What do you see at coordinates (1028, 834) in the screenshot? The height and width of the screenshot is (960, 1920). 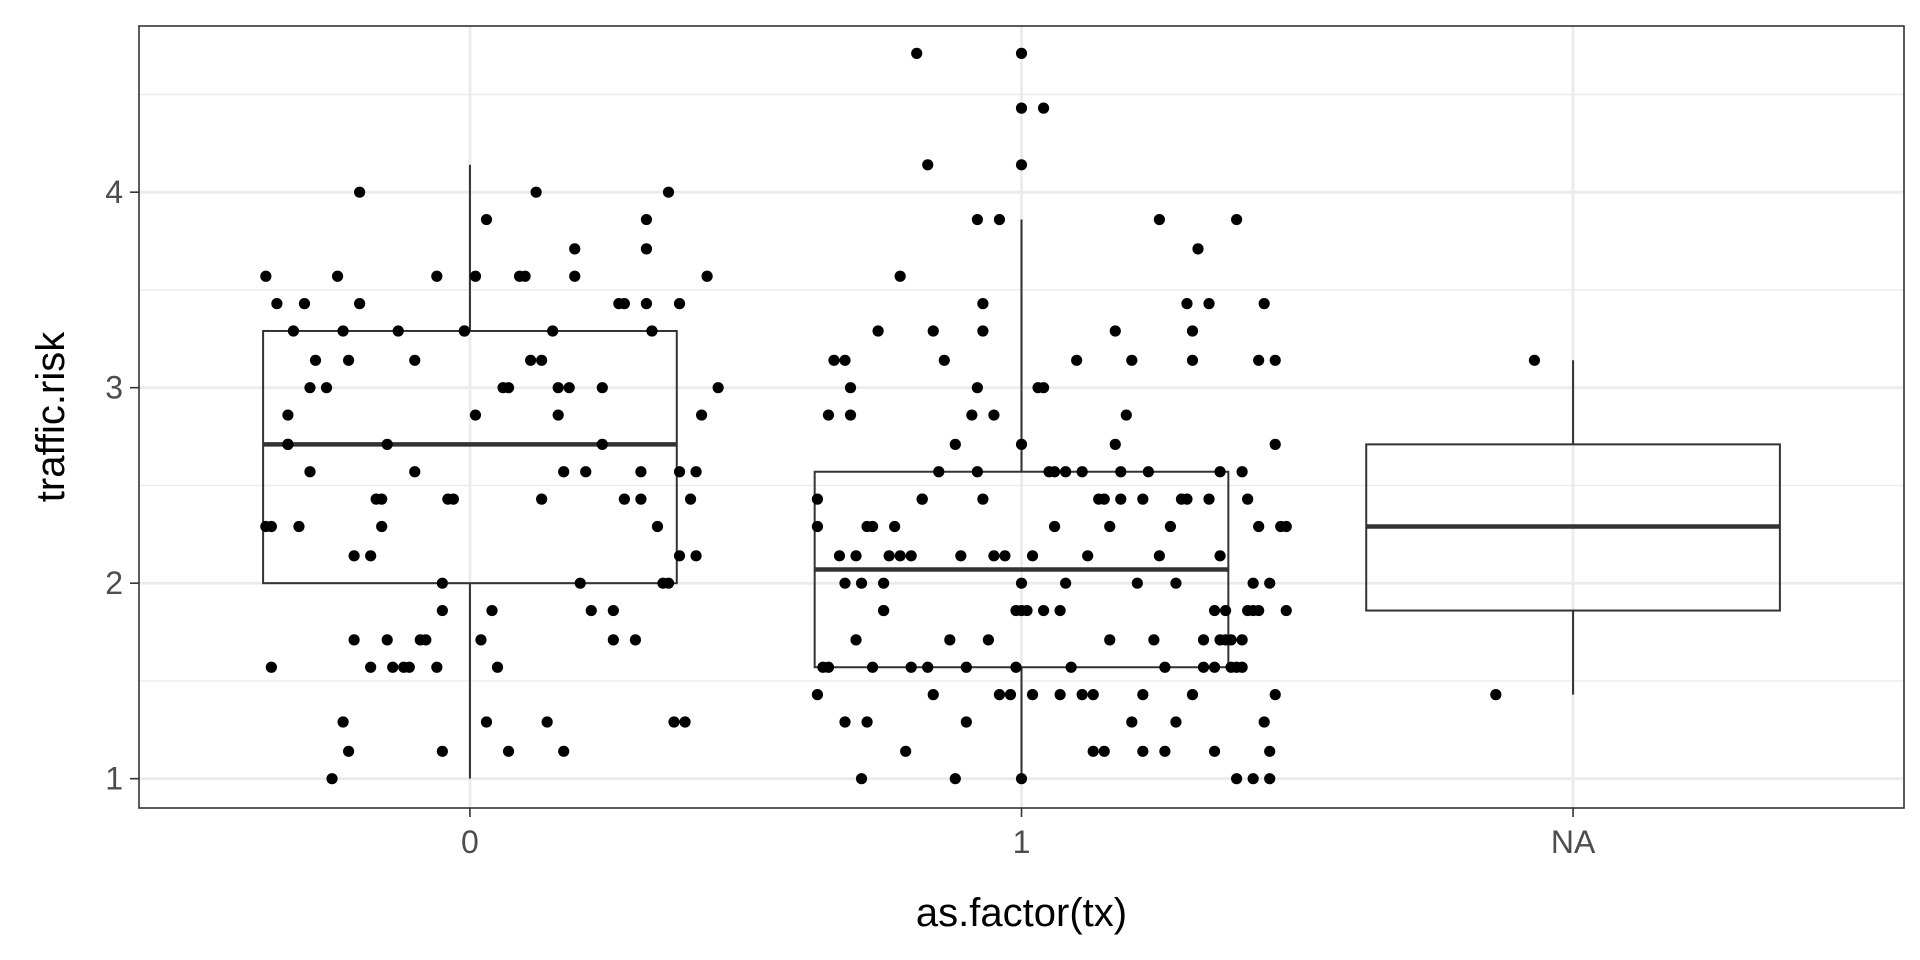 I see `x-axis-ticks: 0 1 NA` at bounding box center [1028, 834].